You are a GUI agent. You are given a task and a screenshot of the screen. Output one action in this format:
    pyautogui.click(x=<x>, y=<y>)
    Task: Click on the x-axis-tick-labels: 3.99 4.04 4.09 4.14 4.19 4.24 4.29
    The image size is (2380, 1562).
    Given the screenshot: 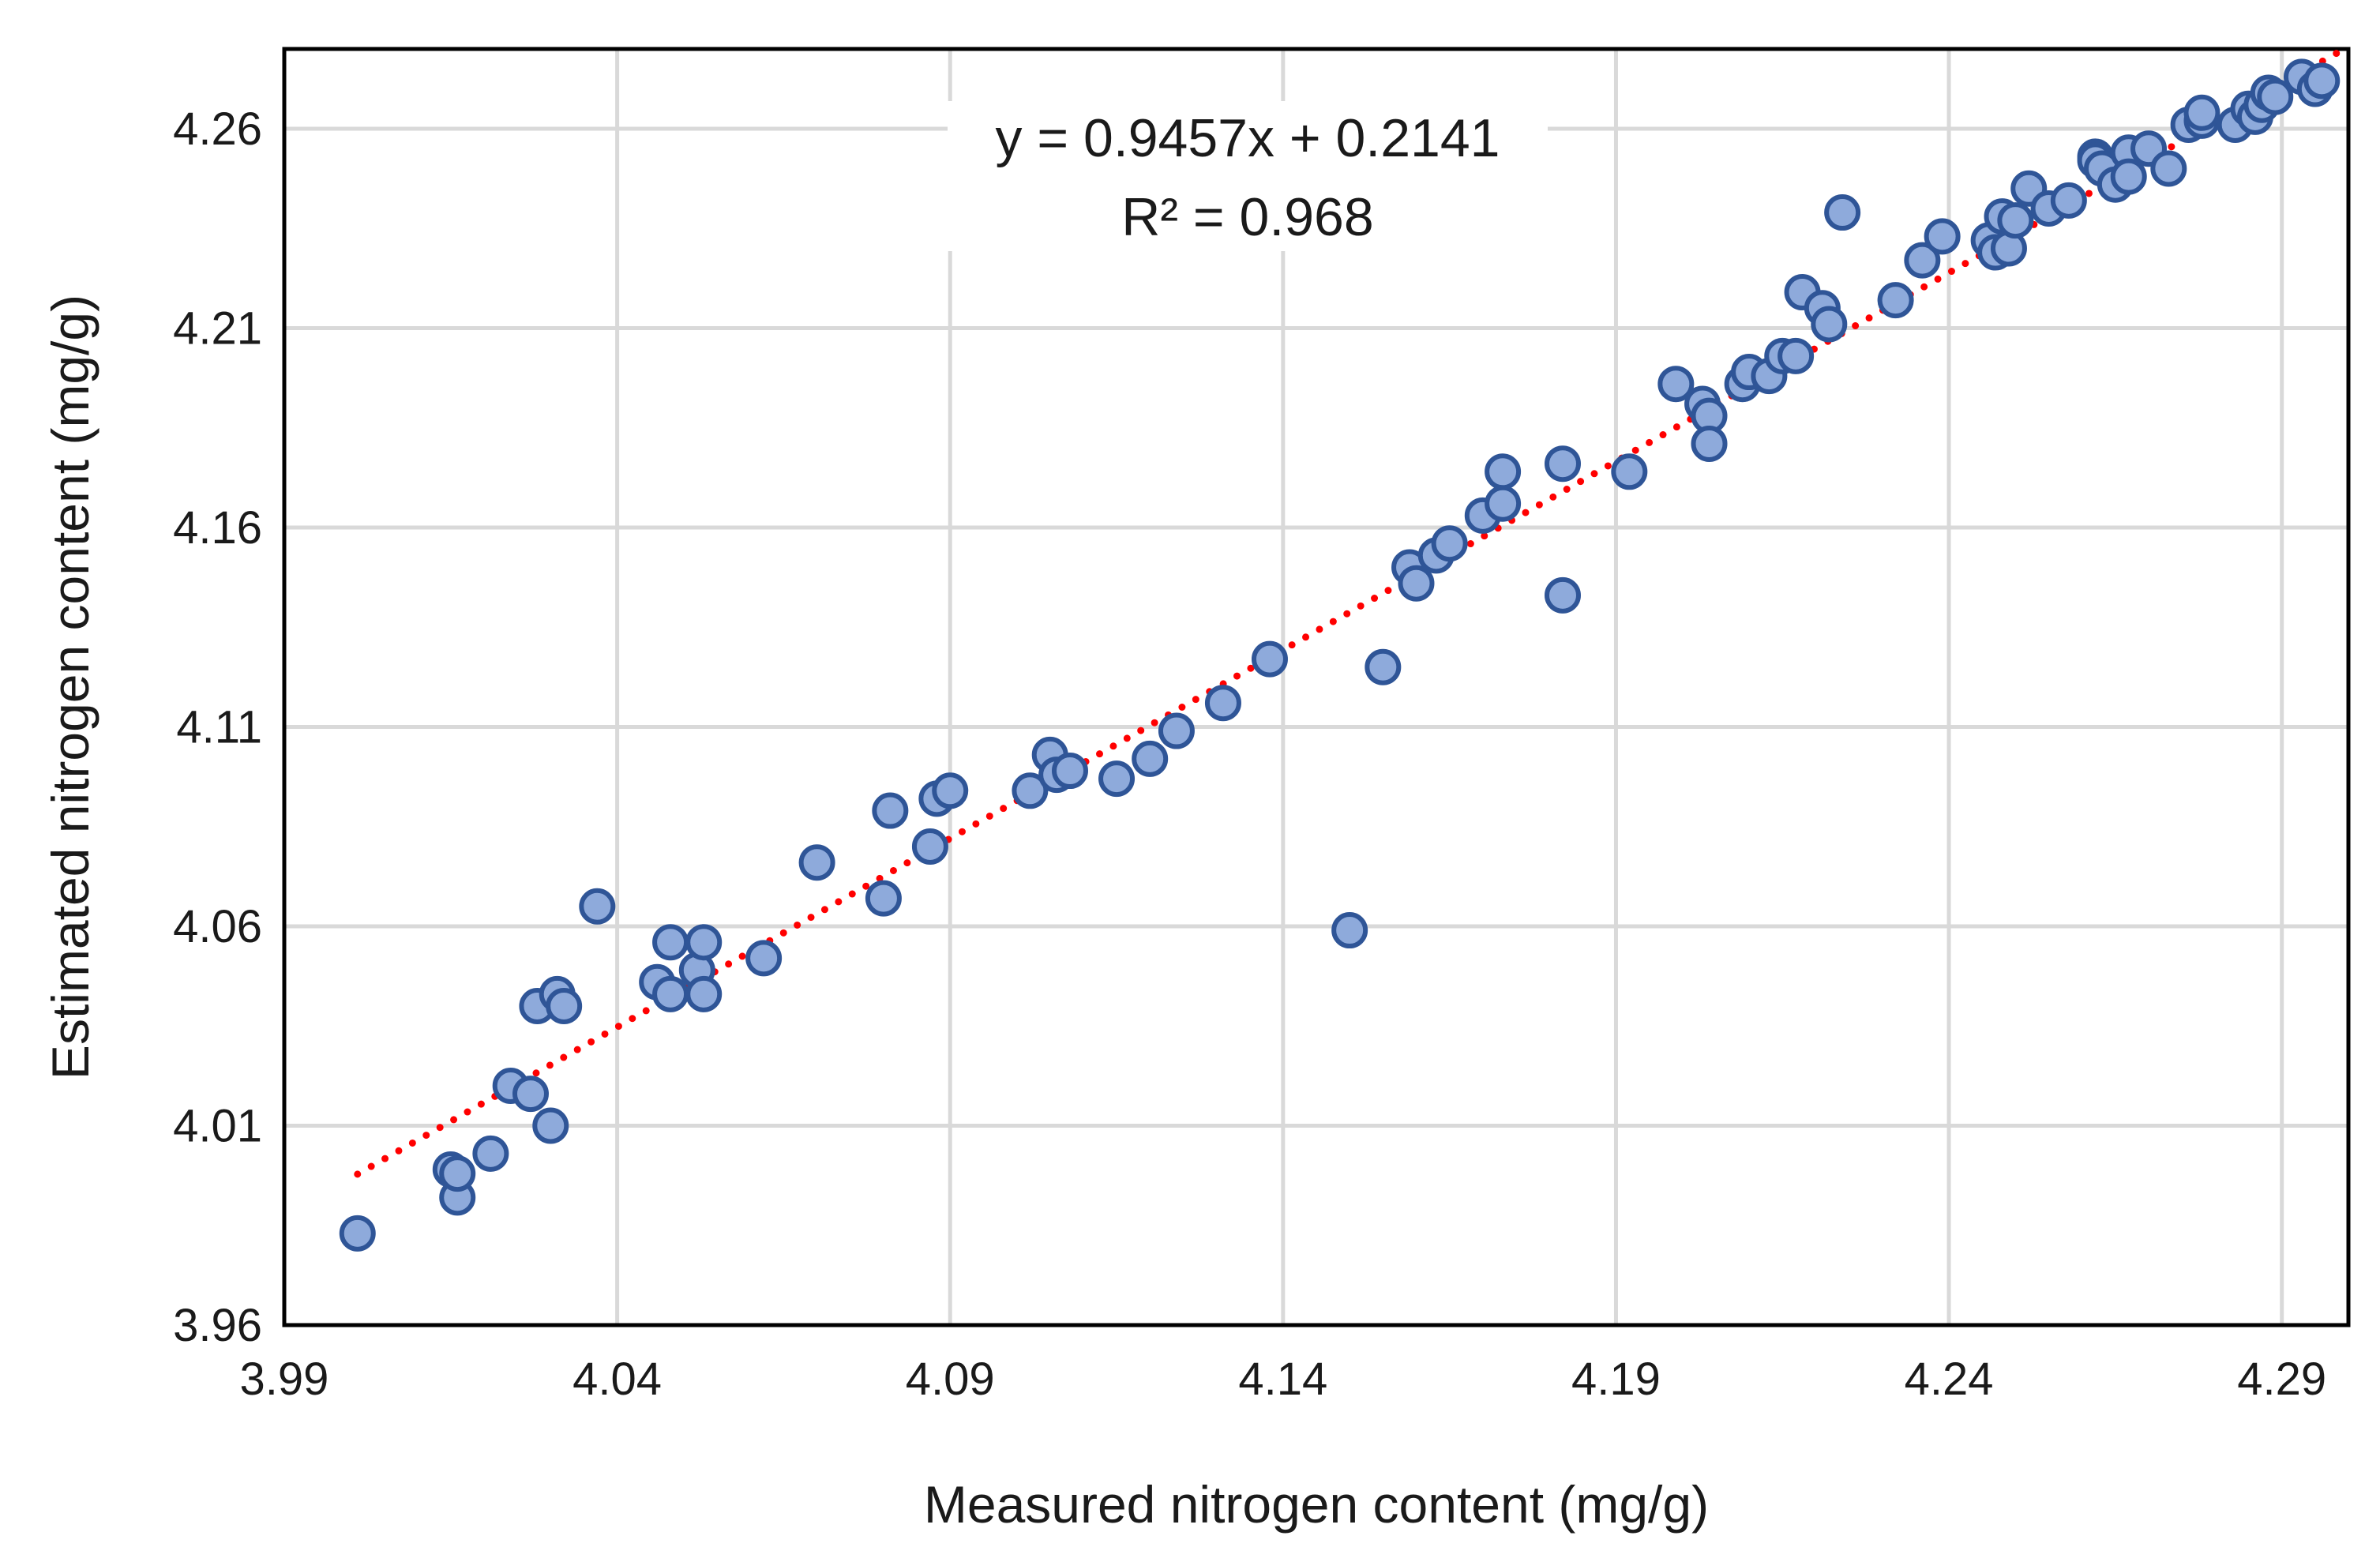 What is the action you would take?
    pyautogui.click(x=1283, y=1379)
    